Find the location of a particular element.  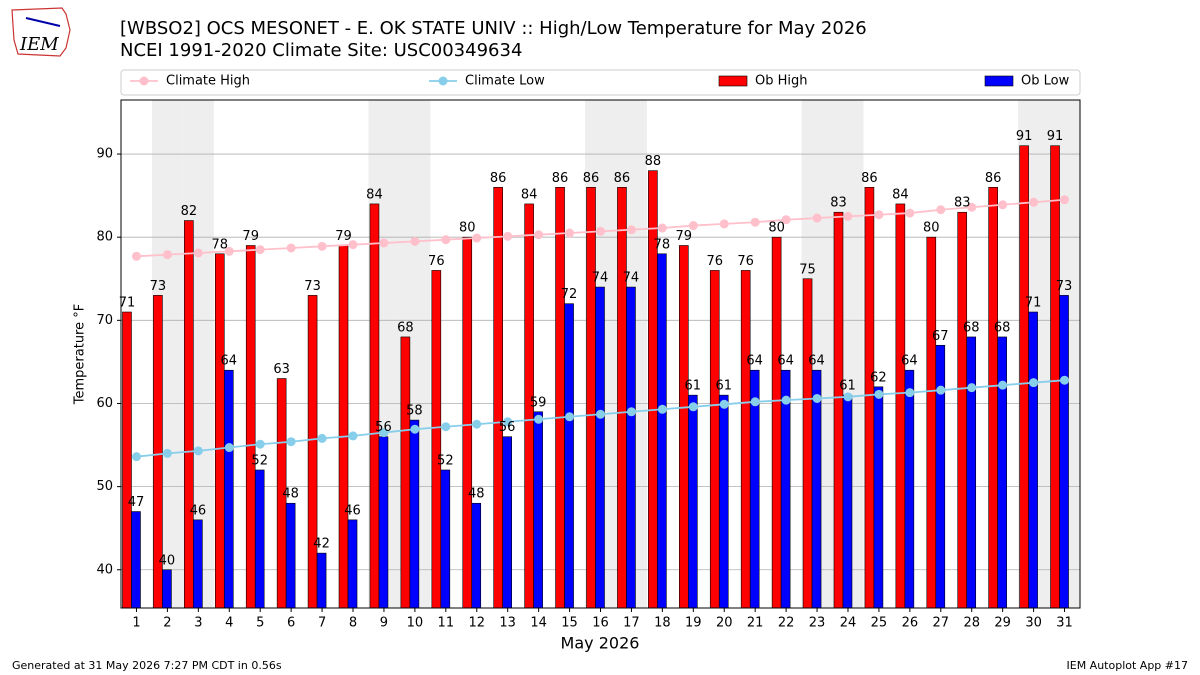

legend-label: Ob High is located at coordinates (781, 81).